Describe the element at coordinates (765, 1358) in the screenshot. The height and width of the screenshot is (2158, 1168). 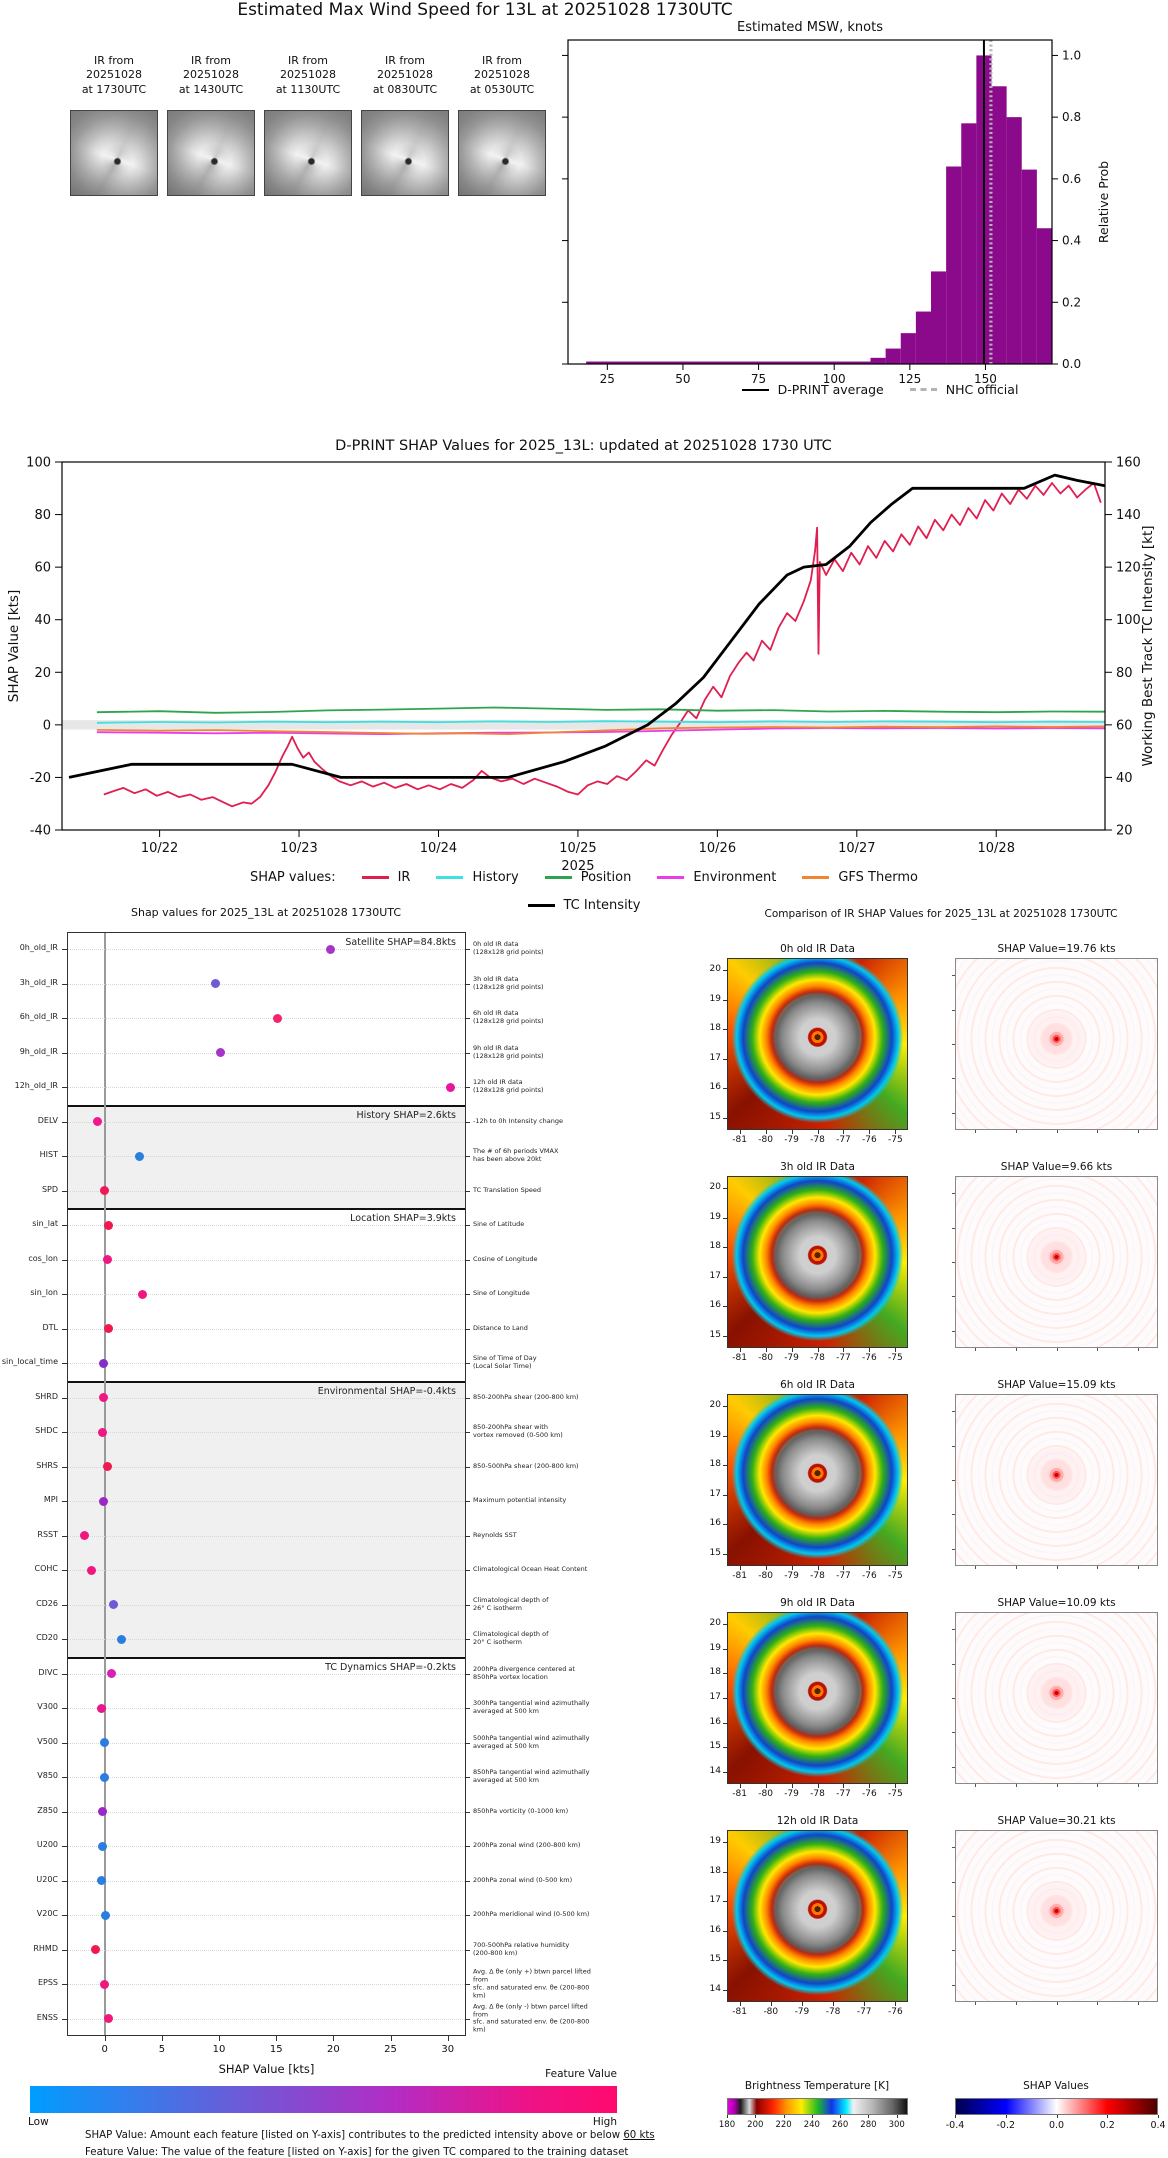
I see `ir-map-lon-label: -80` at that location.